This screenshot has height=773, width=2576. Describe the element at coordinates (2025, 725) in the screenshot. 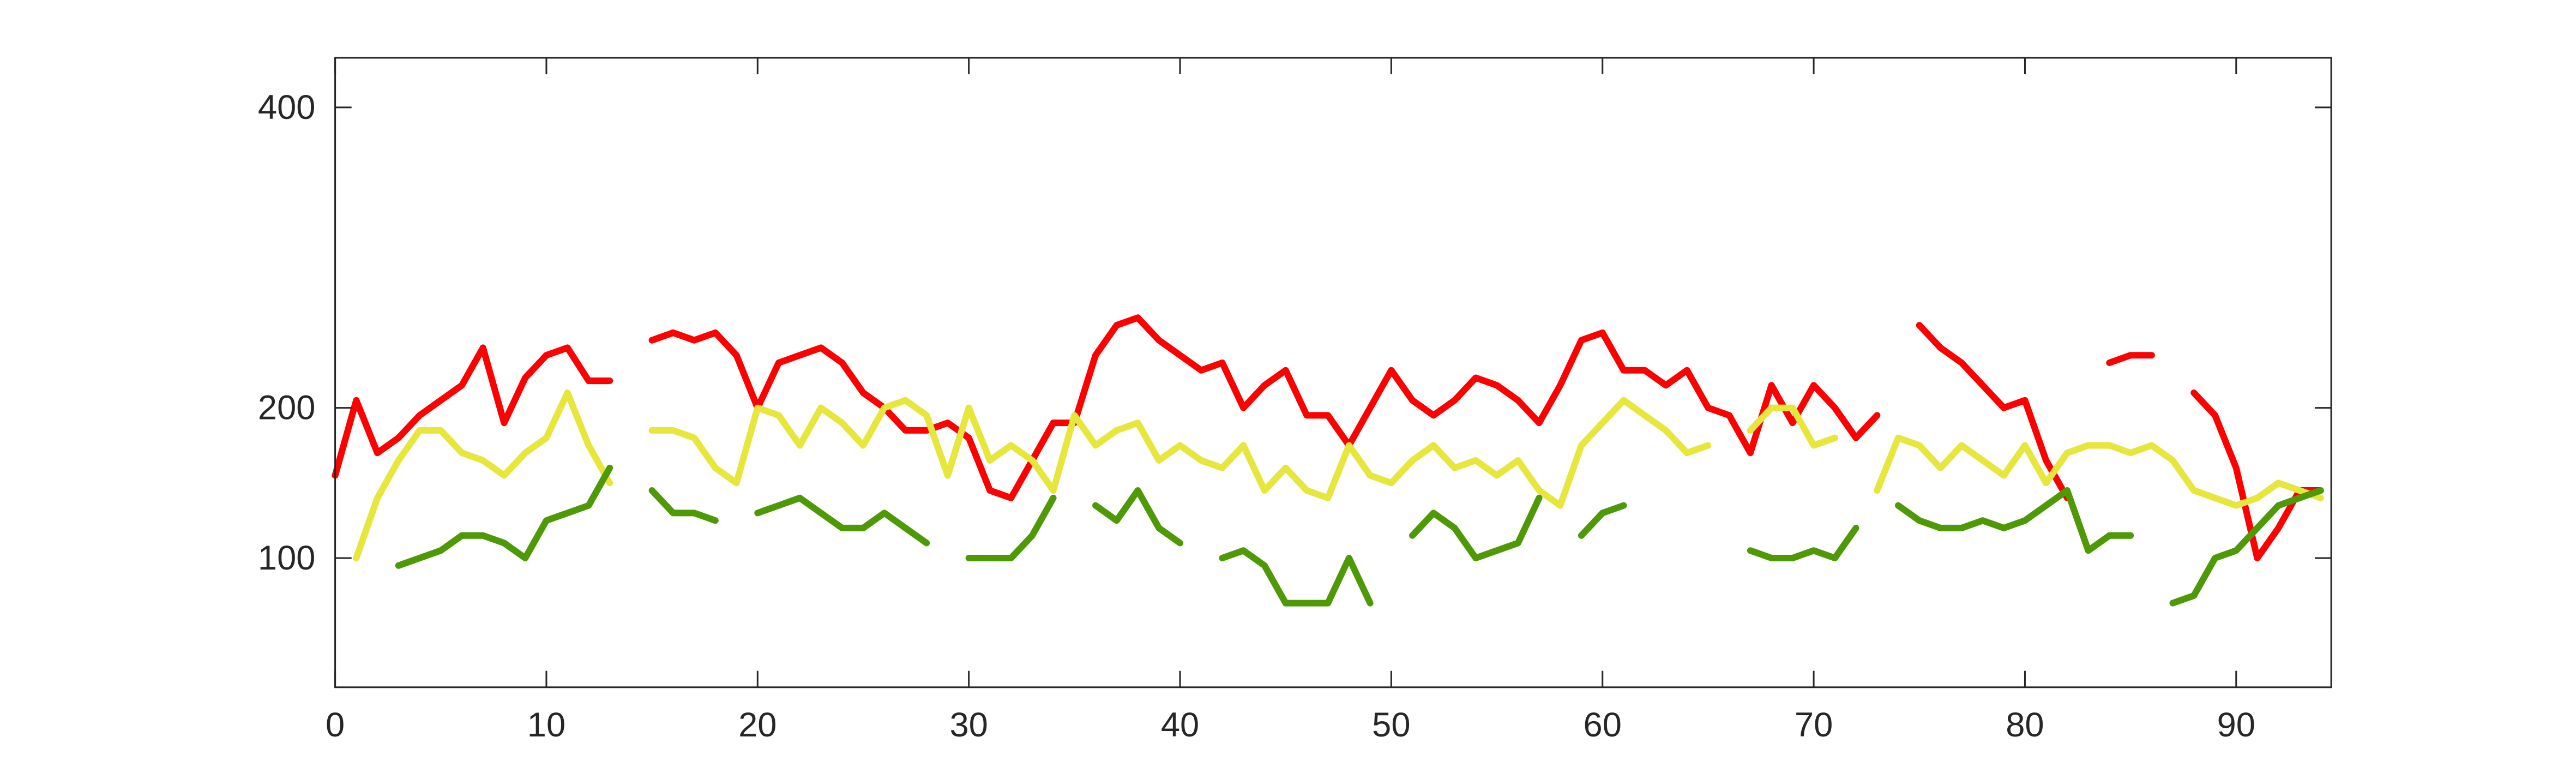

I see `x-tick-label: 80` at that location.